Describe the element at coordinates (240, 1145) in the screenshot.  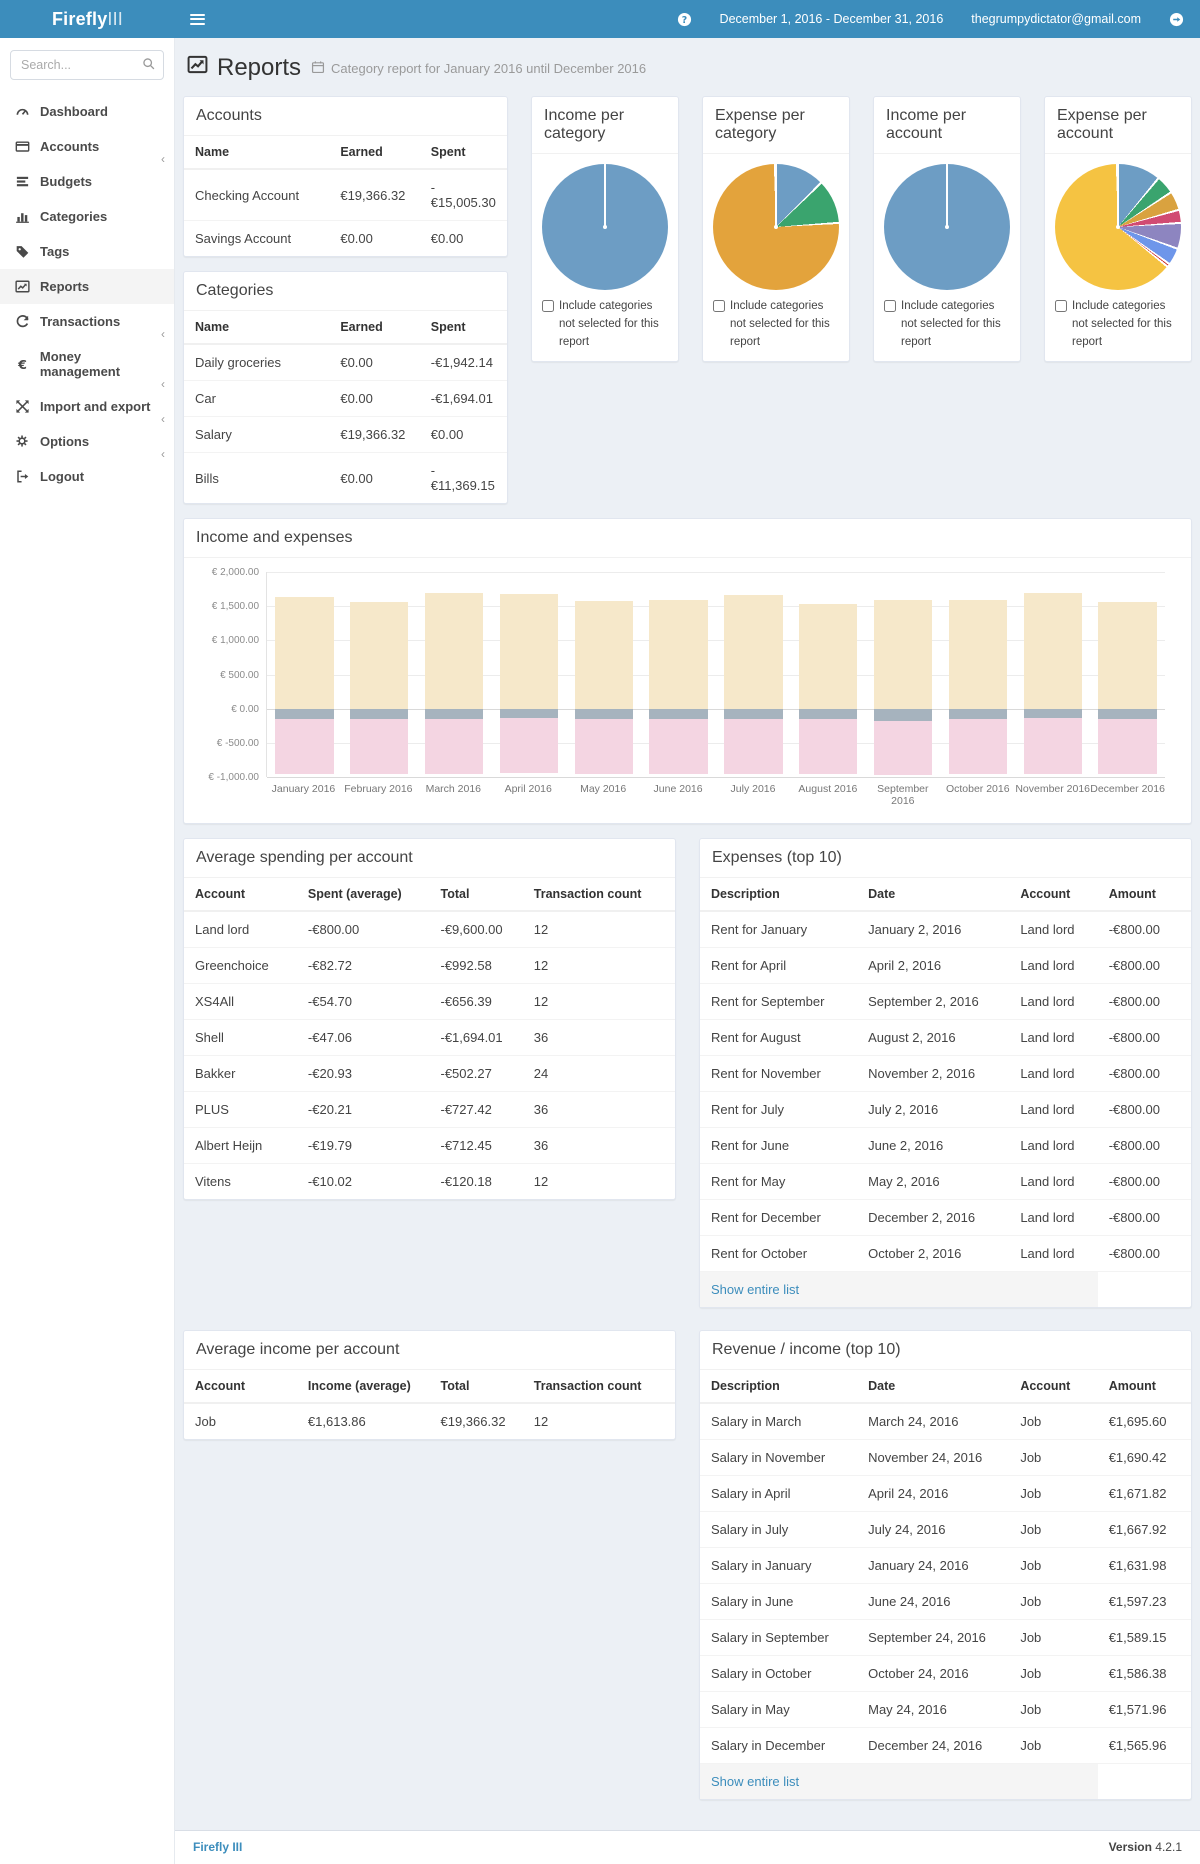
I see `cell-link: Albert Heijn` at that location.